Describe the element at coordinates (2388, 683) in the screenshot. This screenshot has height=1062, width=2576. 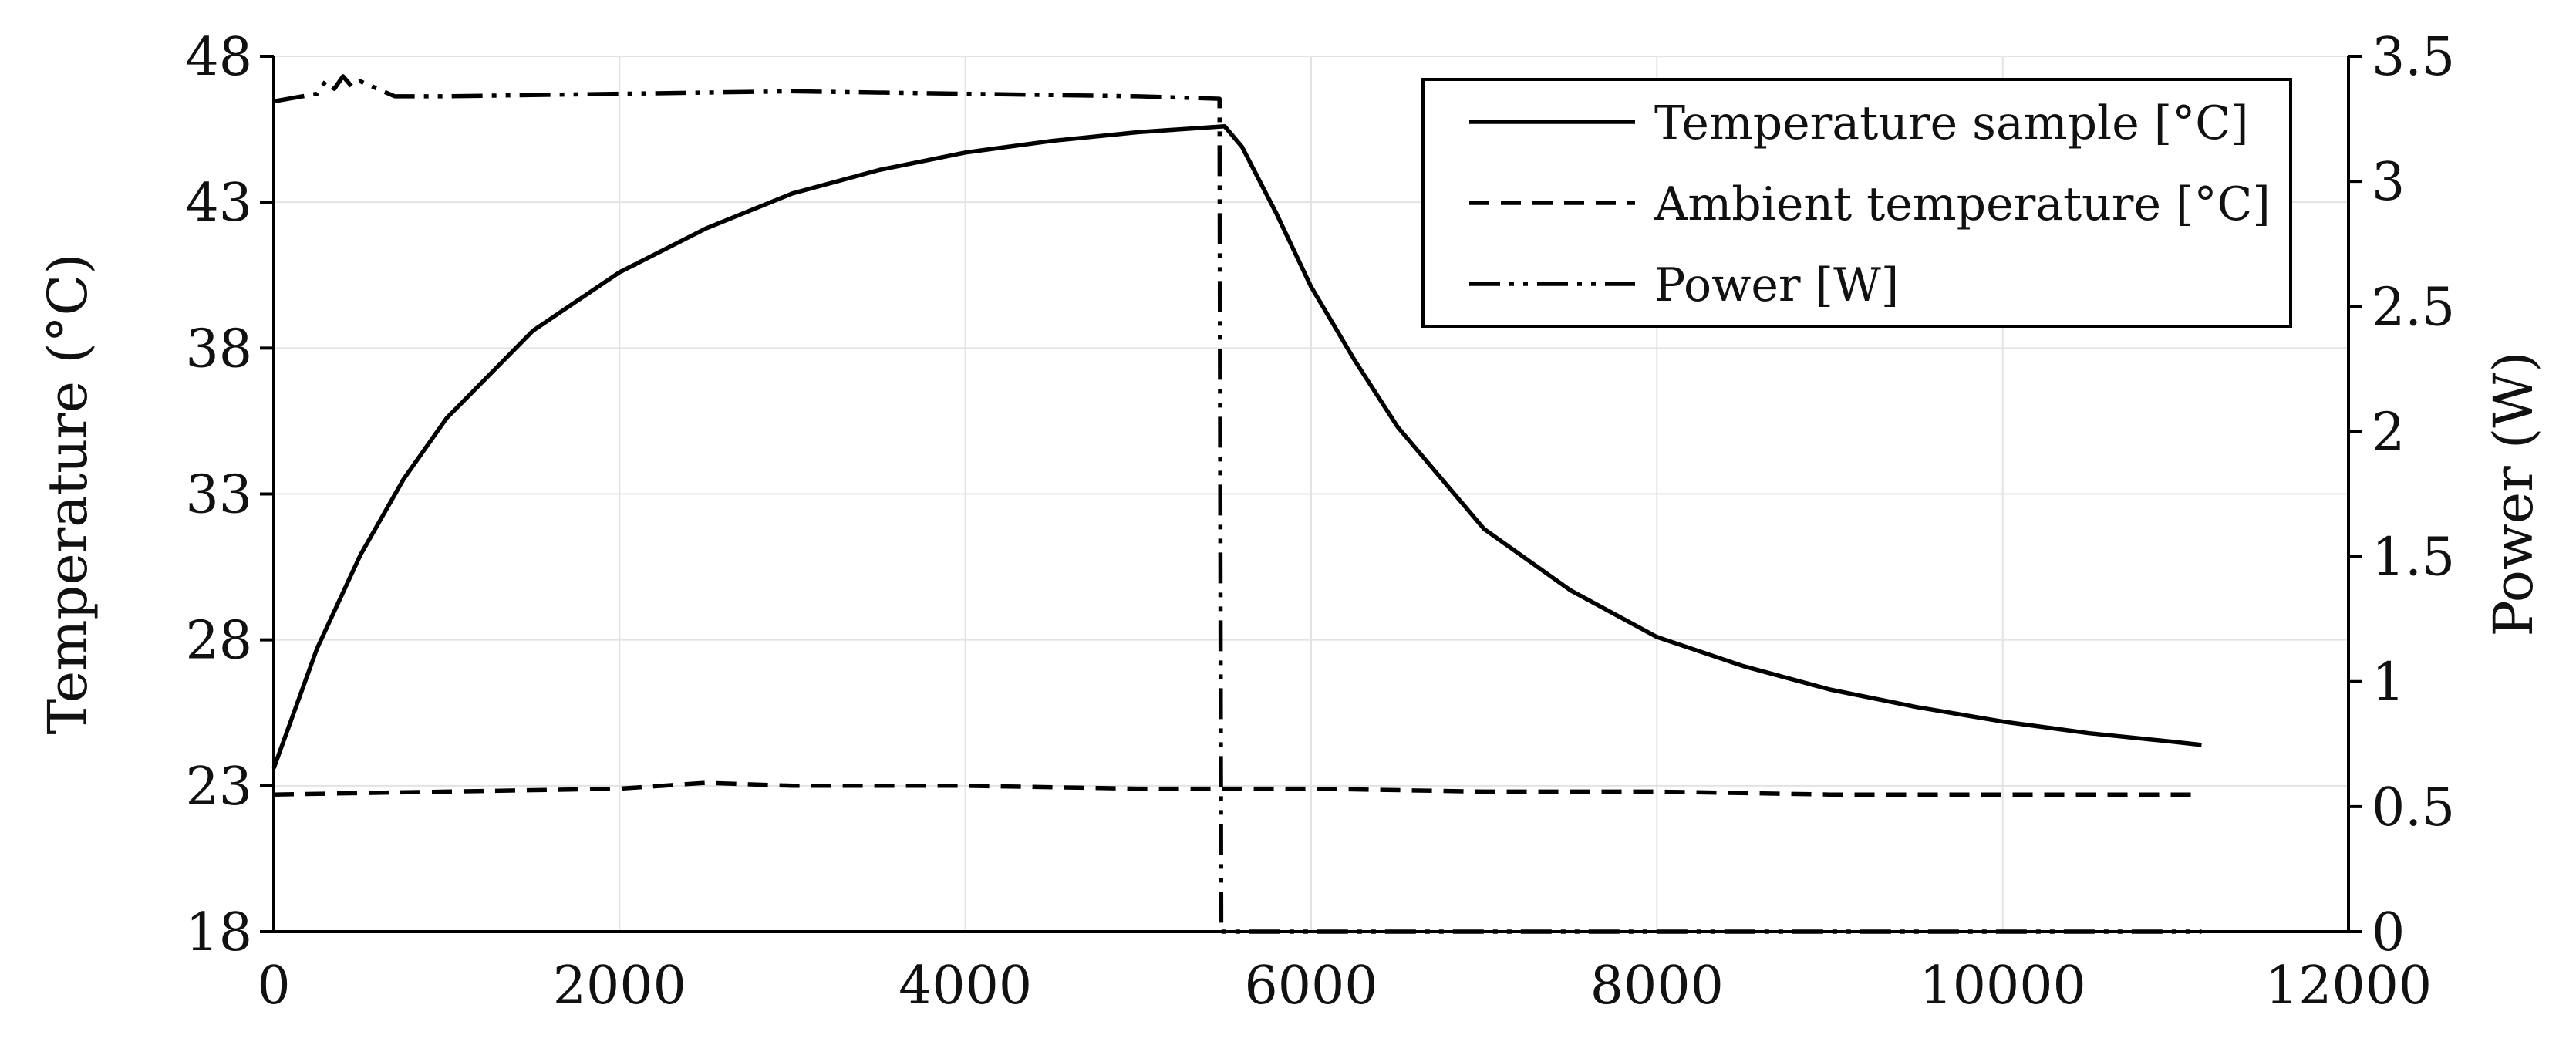
I see `y-right-tick-label: 1` at that location.